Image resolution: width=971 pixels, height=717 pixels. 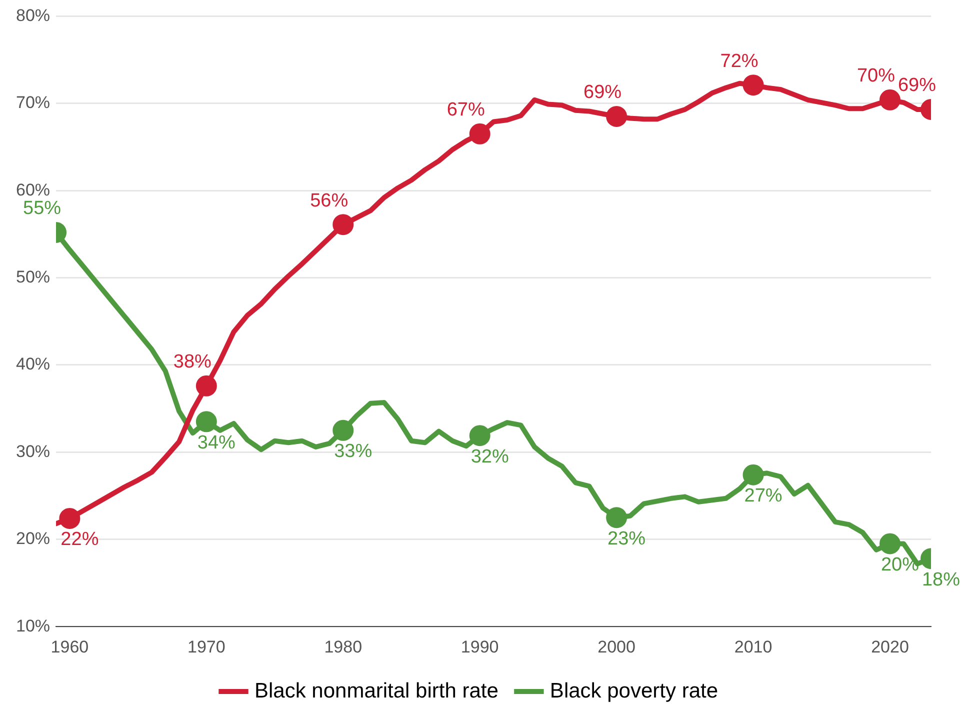 What do you see at coordinates (33, 102) in the screenshot?
I see `y-tick-label: 70%` at bounding box center [33, 102].